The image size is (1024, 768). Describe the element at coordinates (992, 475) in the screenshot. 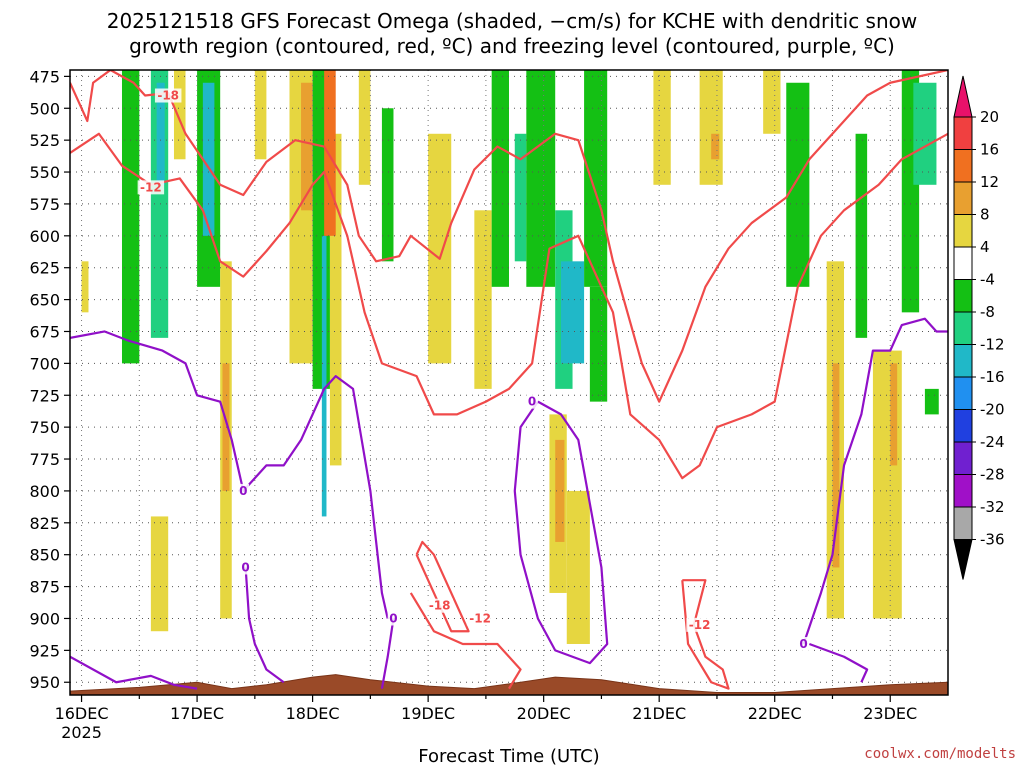

I see `colorbar-label-11: -28` at that location.